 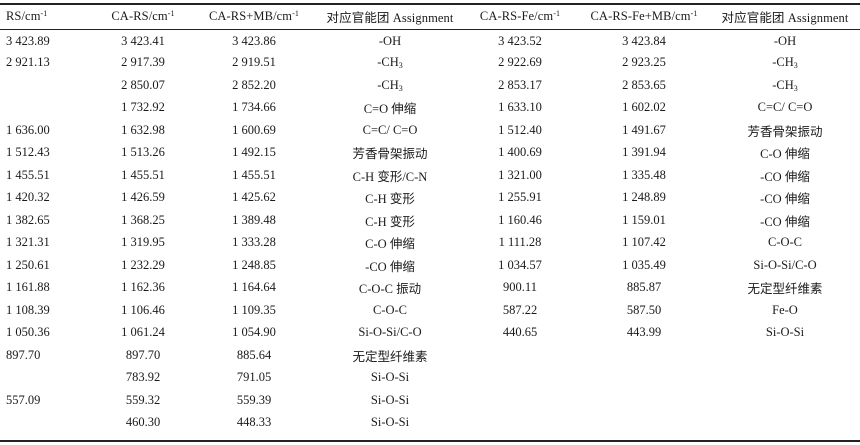 I want to click on column-header: CA-RS-Fe/cm-1, so click(x=520, y=16).